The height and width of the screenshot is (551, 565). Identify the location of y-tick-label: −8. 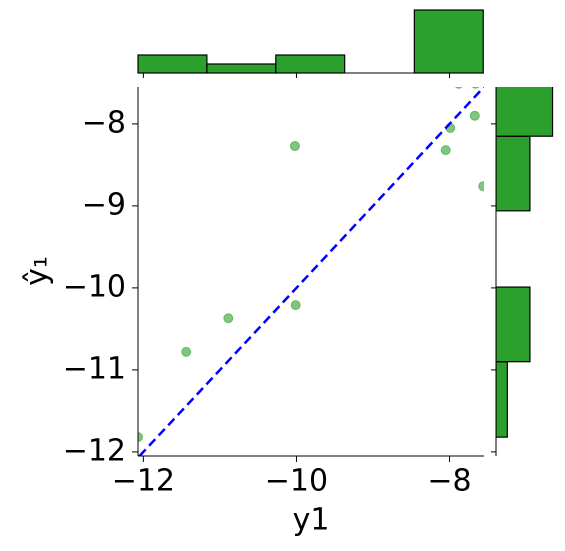
(104, 122).